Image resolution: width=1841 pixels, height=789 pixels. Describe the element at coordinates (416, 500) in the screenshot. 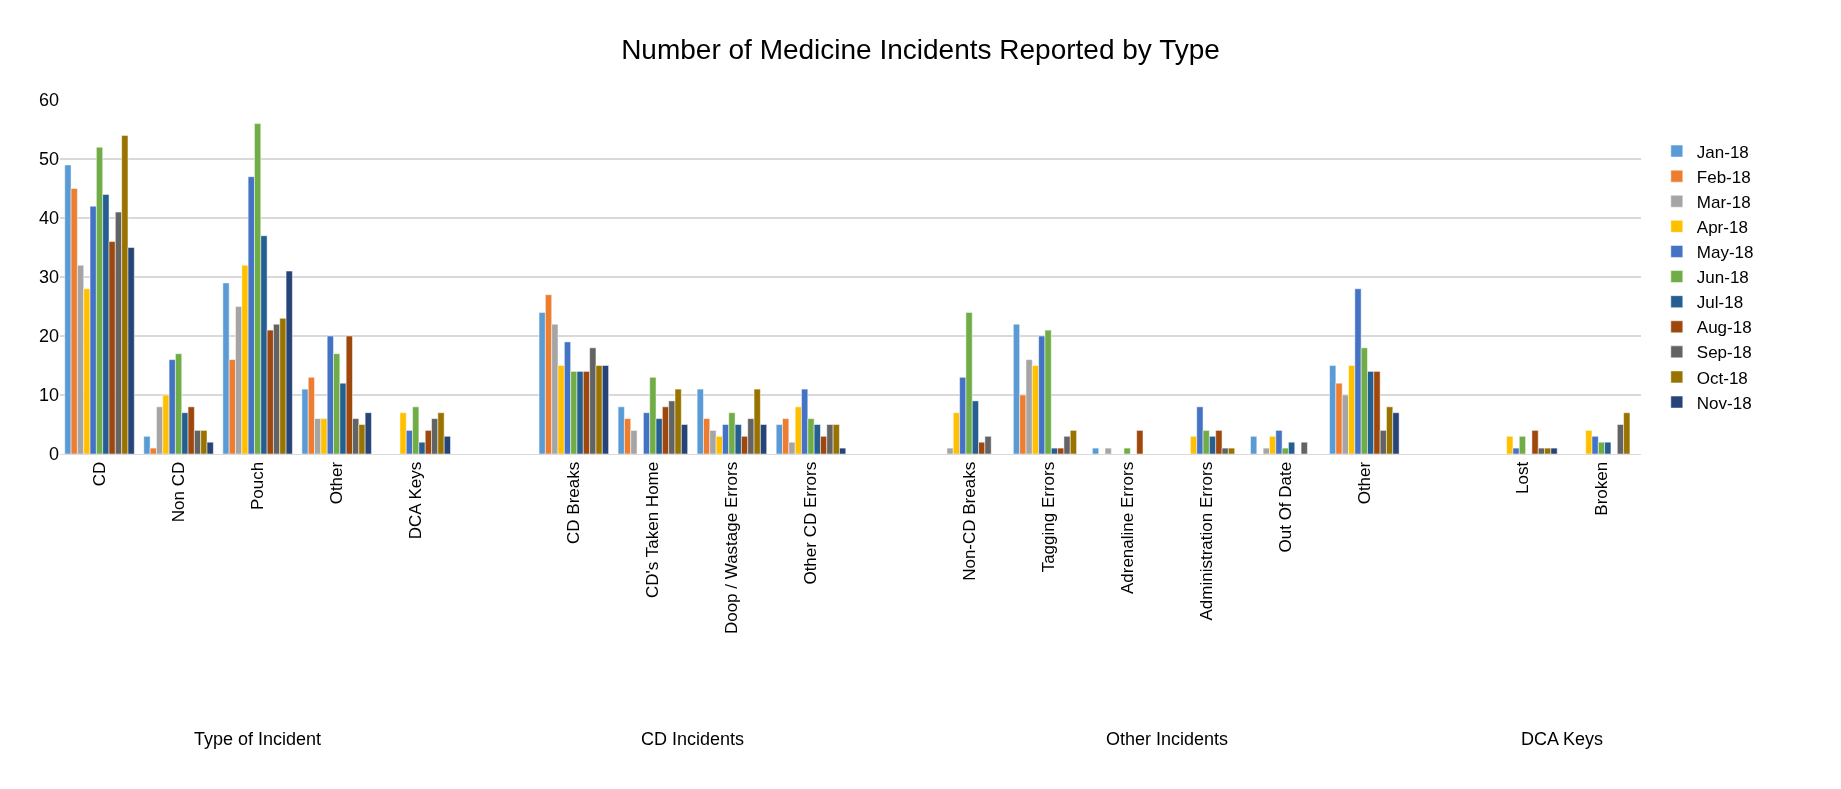

I see `x-tick-label: DCA Keys` at that location.